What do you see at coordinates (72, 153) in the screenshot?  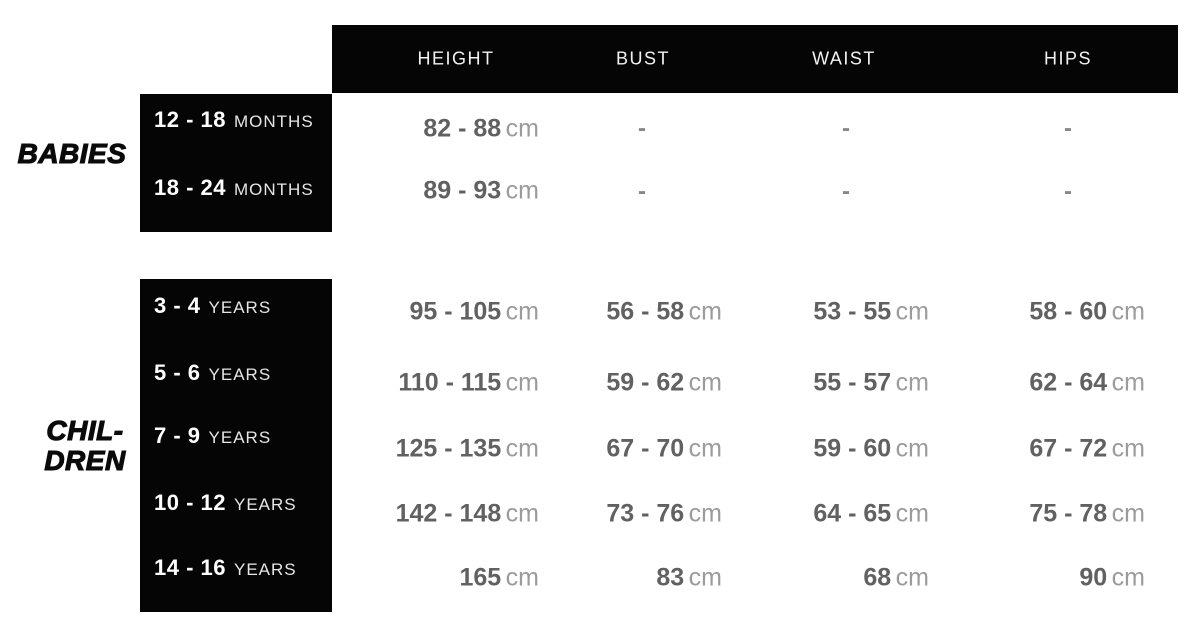 I see `group-label-babies: BABIES` at bounding box center [72, 153].